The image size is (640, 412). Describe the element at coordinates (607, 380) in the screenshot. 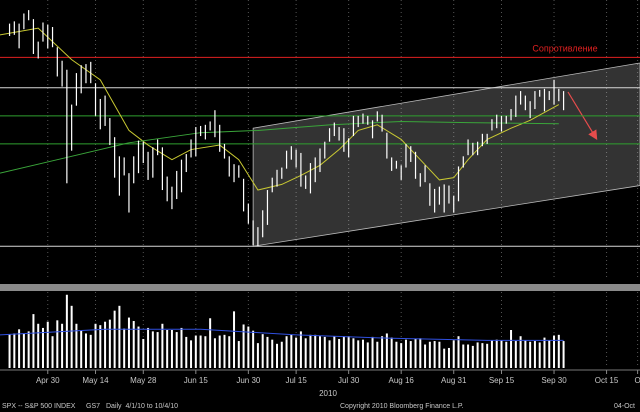

I see `x-tick-label: Oct 15` at that location.